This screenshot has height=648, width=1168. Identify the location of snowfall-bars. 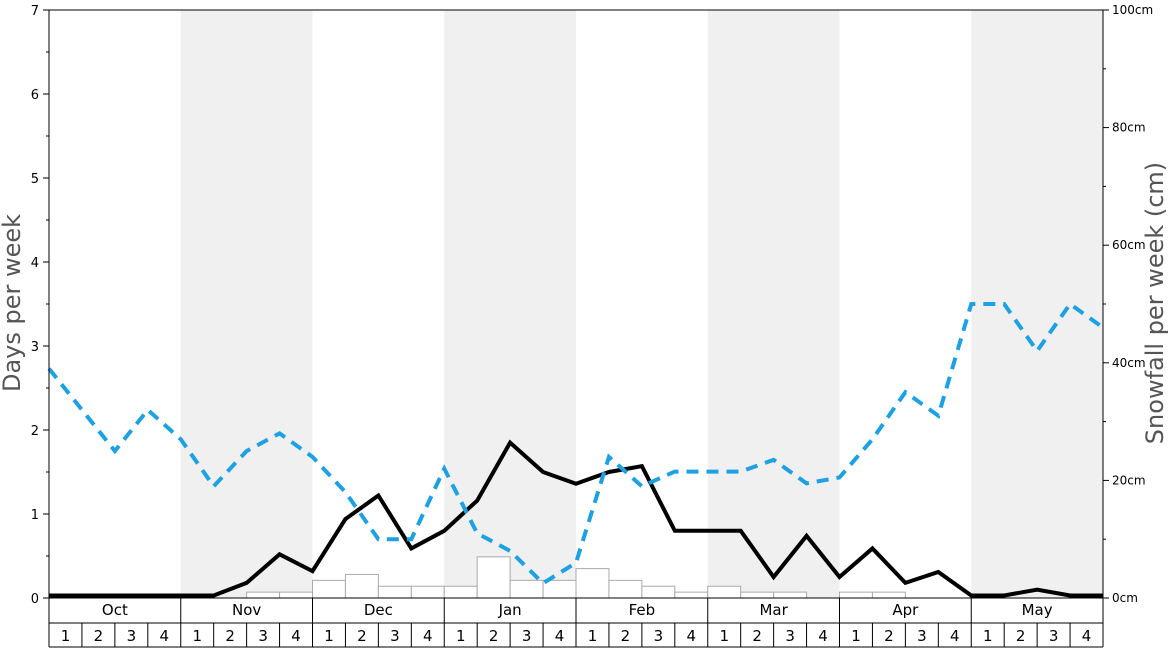
(576, 577).